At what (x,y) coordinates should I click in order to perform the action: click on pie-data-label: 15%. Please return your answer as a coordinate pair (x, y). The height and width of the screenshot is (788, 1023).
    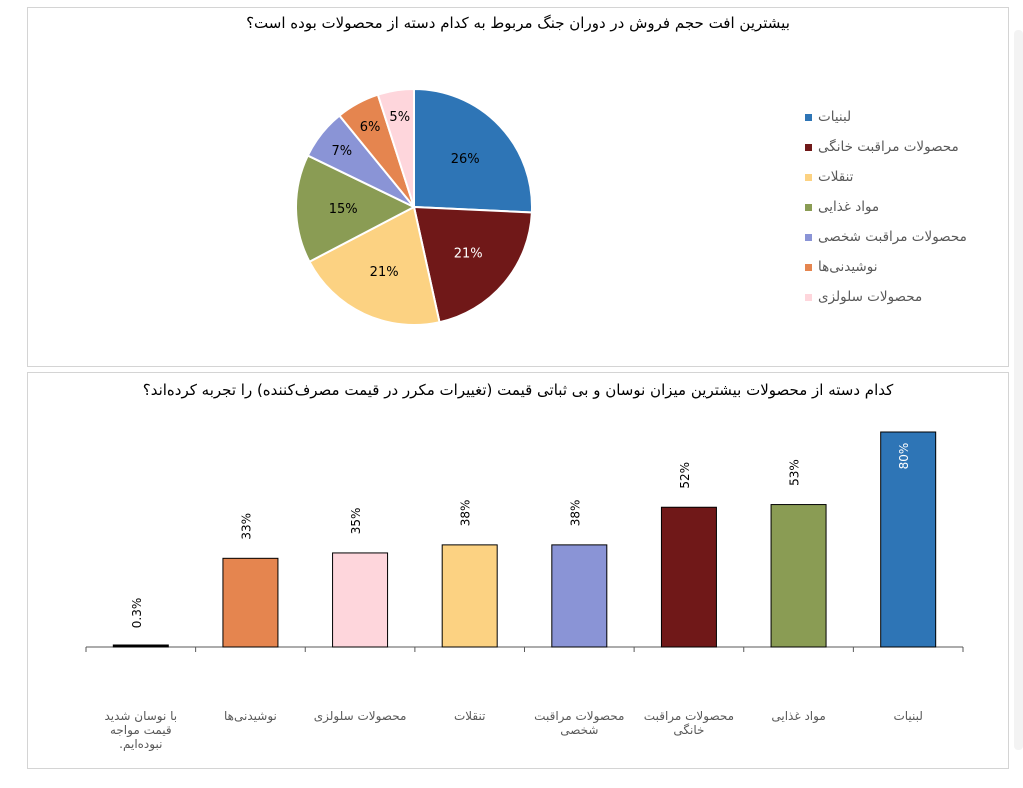
    Looking at the image, I should click on (343, 209).